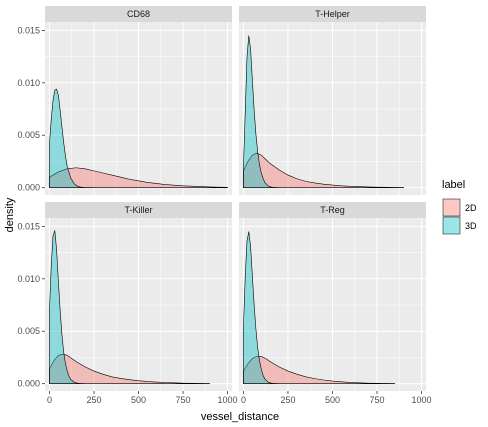 This screenshot has width=488, height=427. I want to click on legend: label 2D 3D, so click(459, 207).